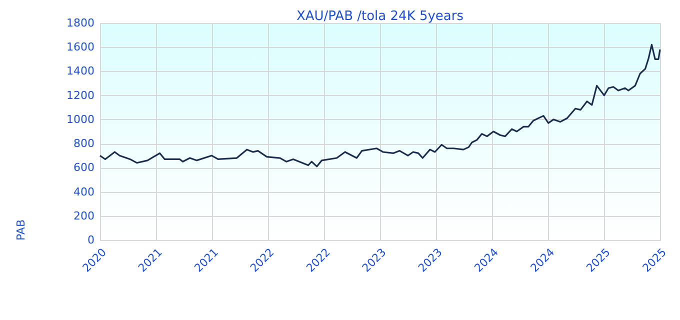 The width and height of the screenshot is (680, 320). I want to click on chart-title: XAU/PAB /tola 24K 5years, so click(380, 16).